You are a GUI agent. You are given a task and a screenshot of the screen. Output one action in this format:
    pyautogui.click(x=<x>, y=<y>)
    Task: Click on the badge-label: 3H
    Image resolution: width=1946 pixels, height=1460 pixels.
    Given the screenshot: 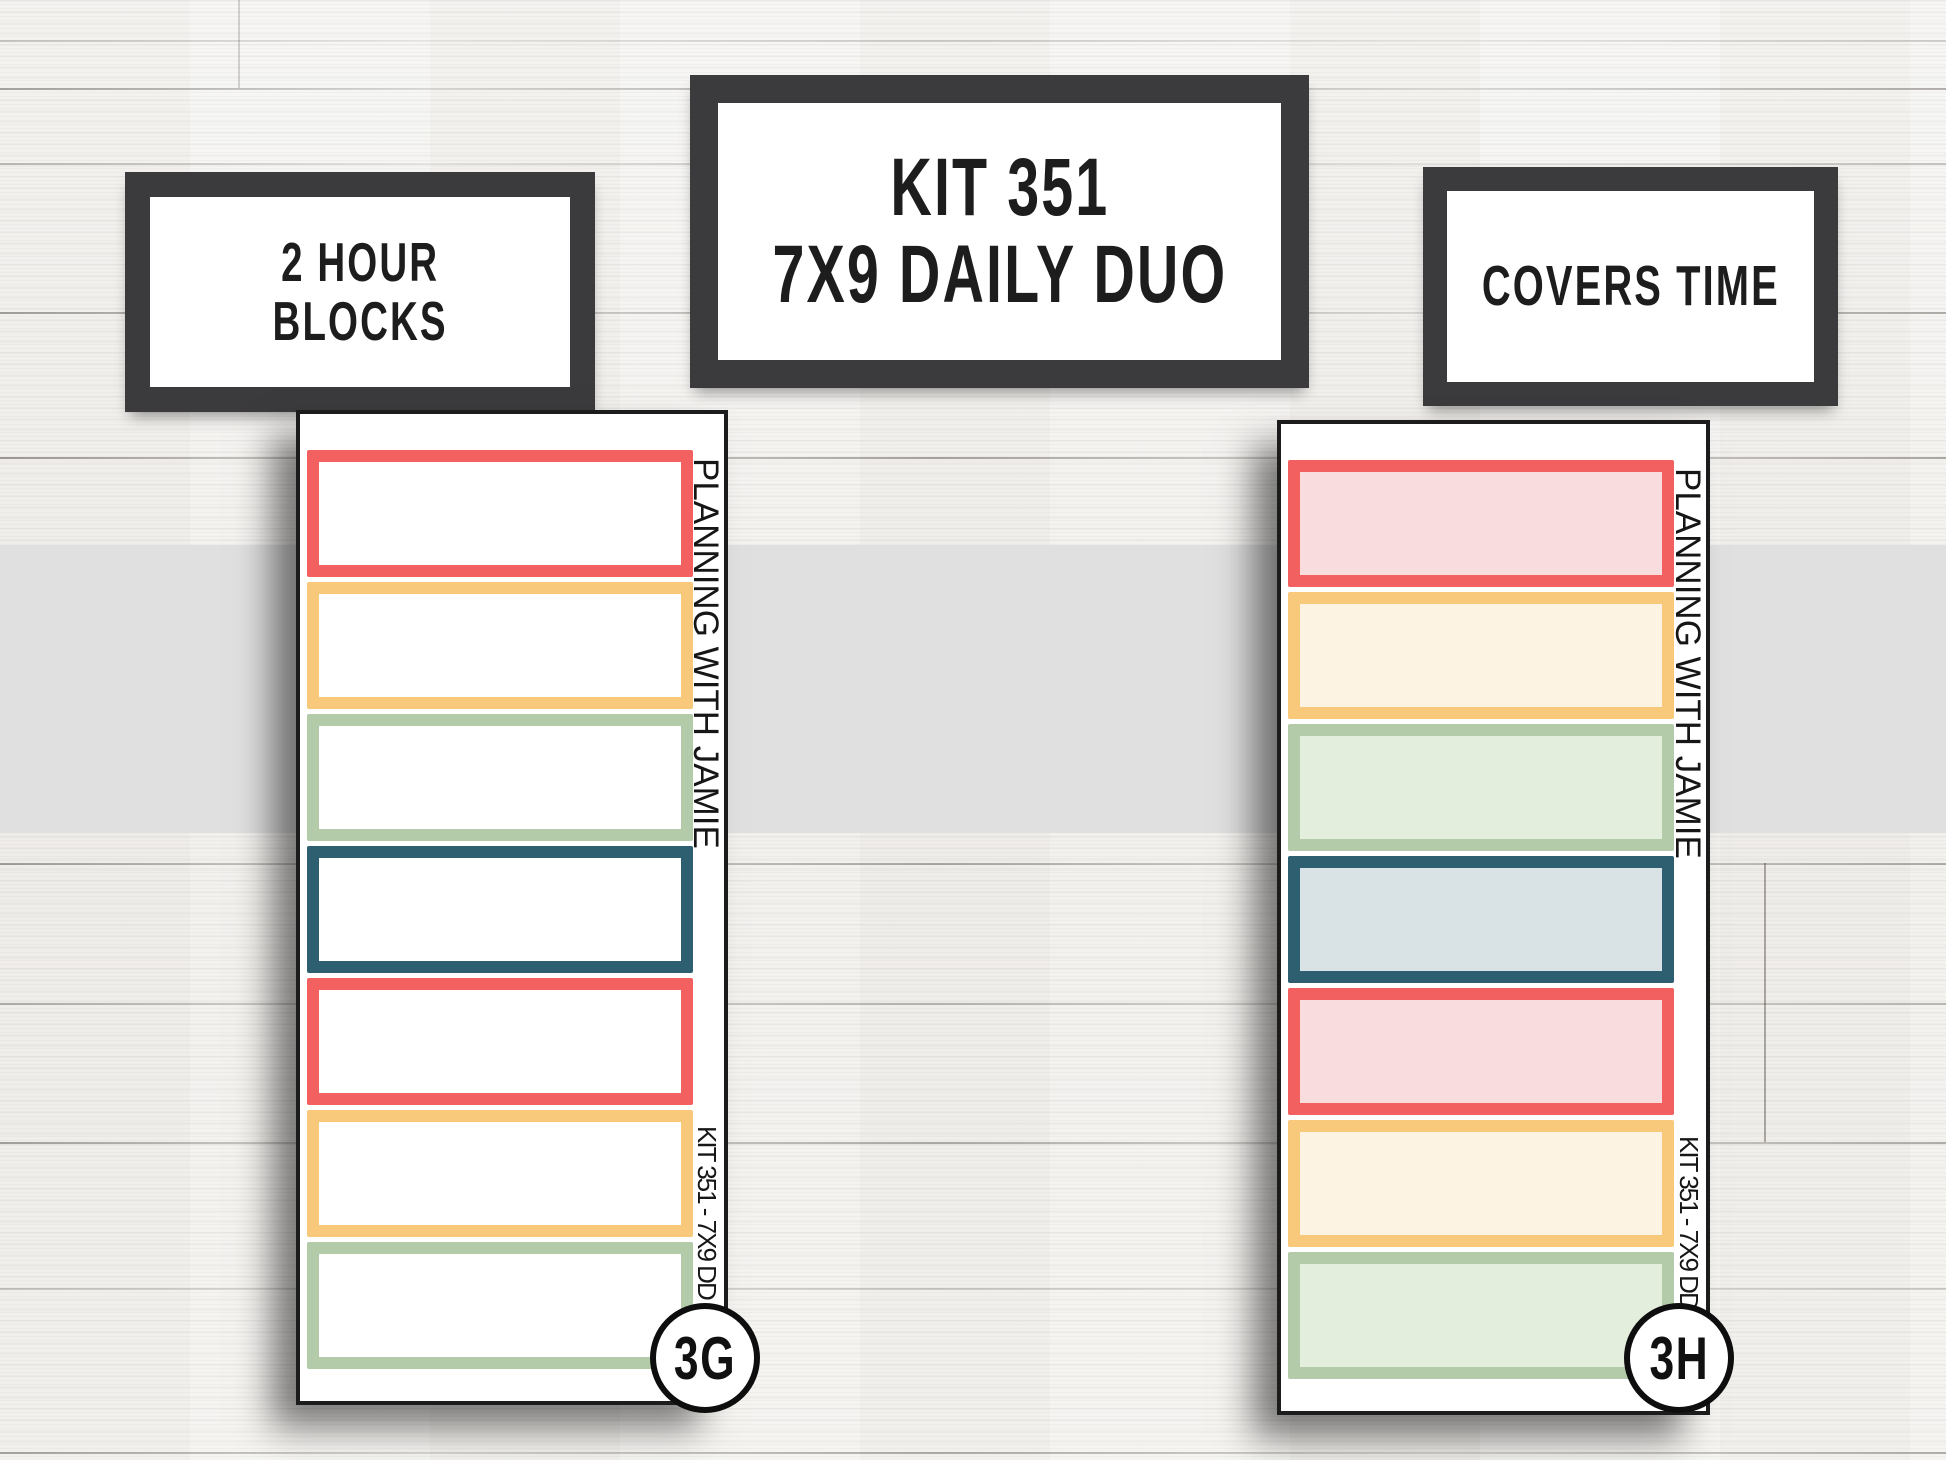 What is the action you would take?
    pyautogui.click(x=1679, y=1358)
    